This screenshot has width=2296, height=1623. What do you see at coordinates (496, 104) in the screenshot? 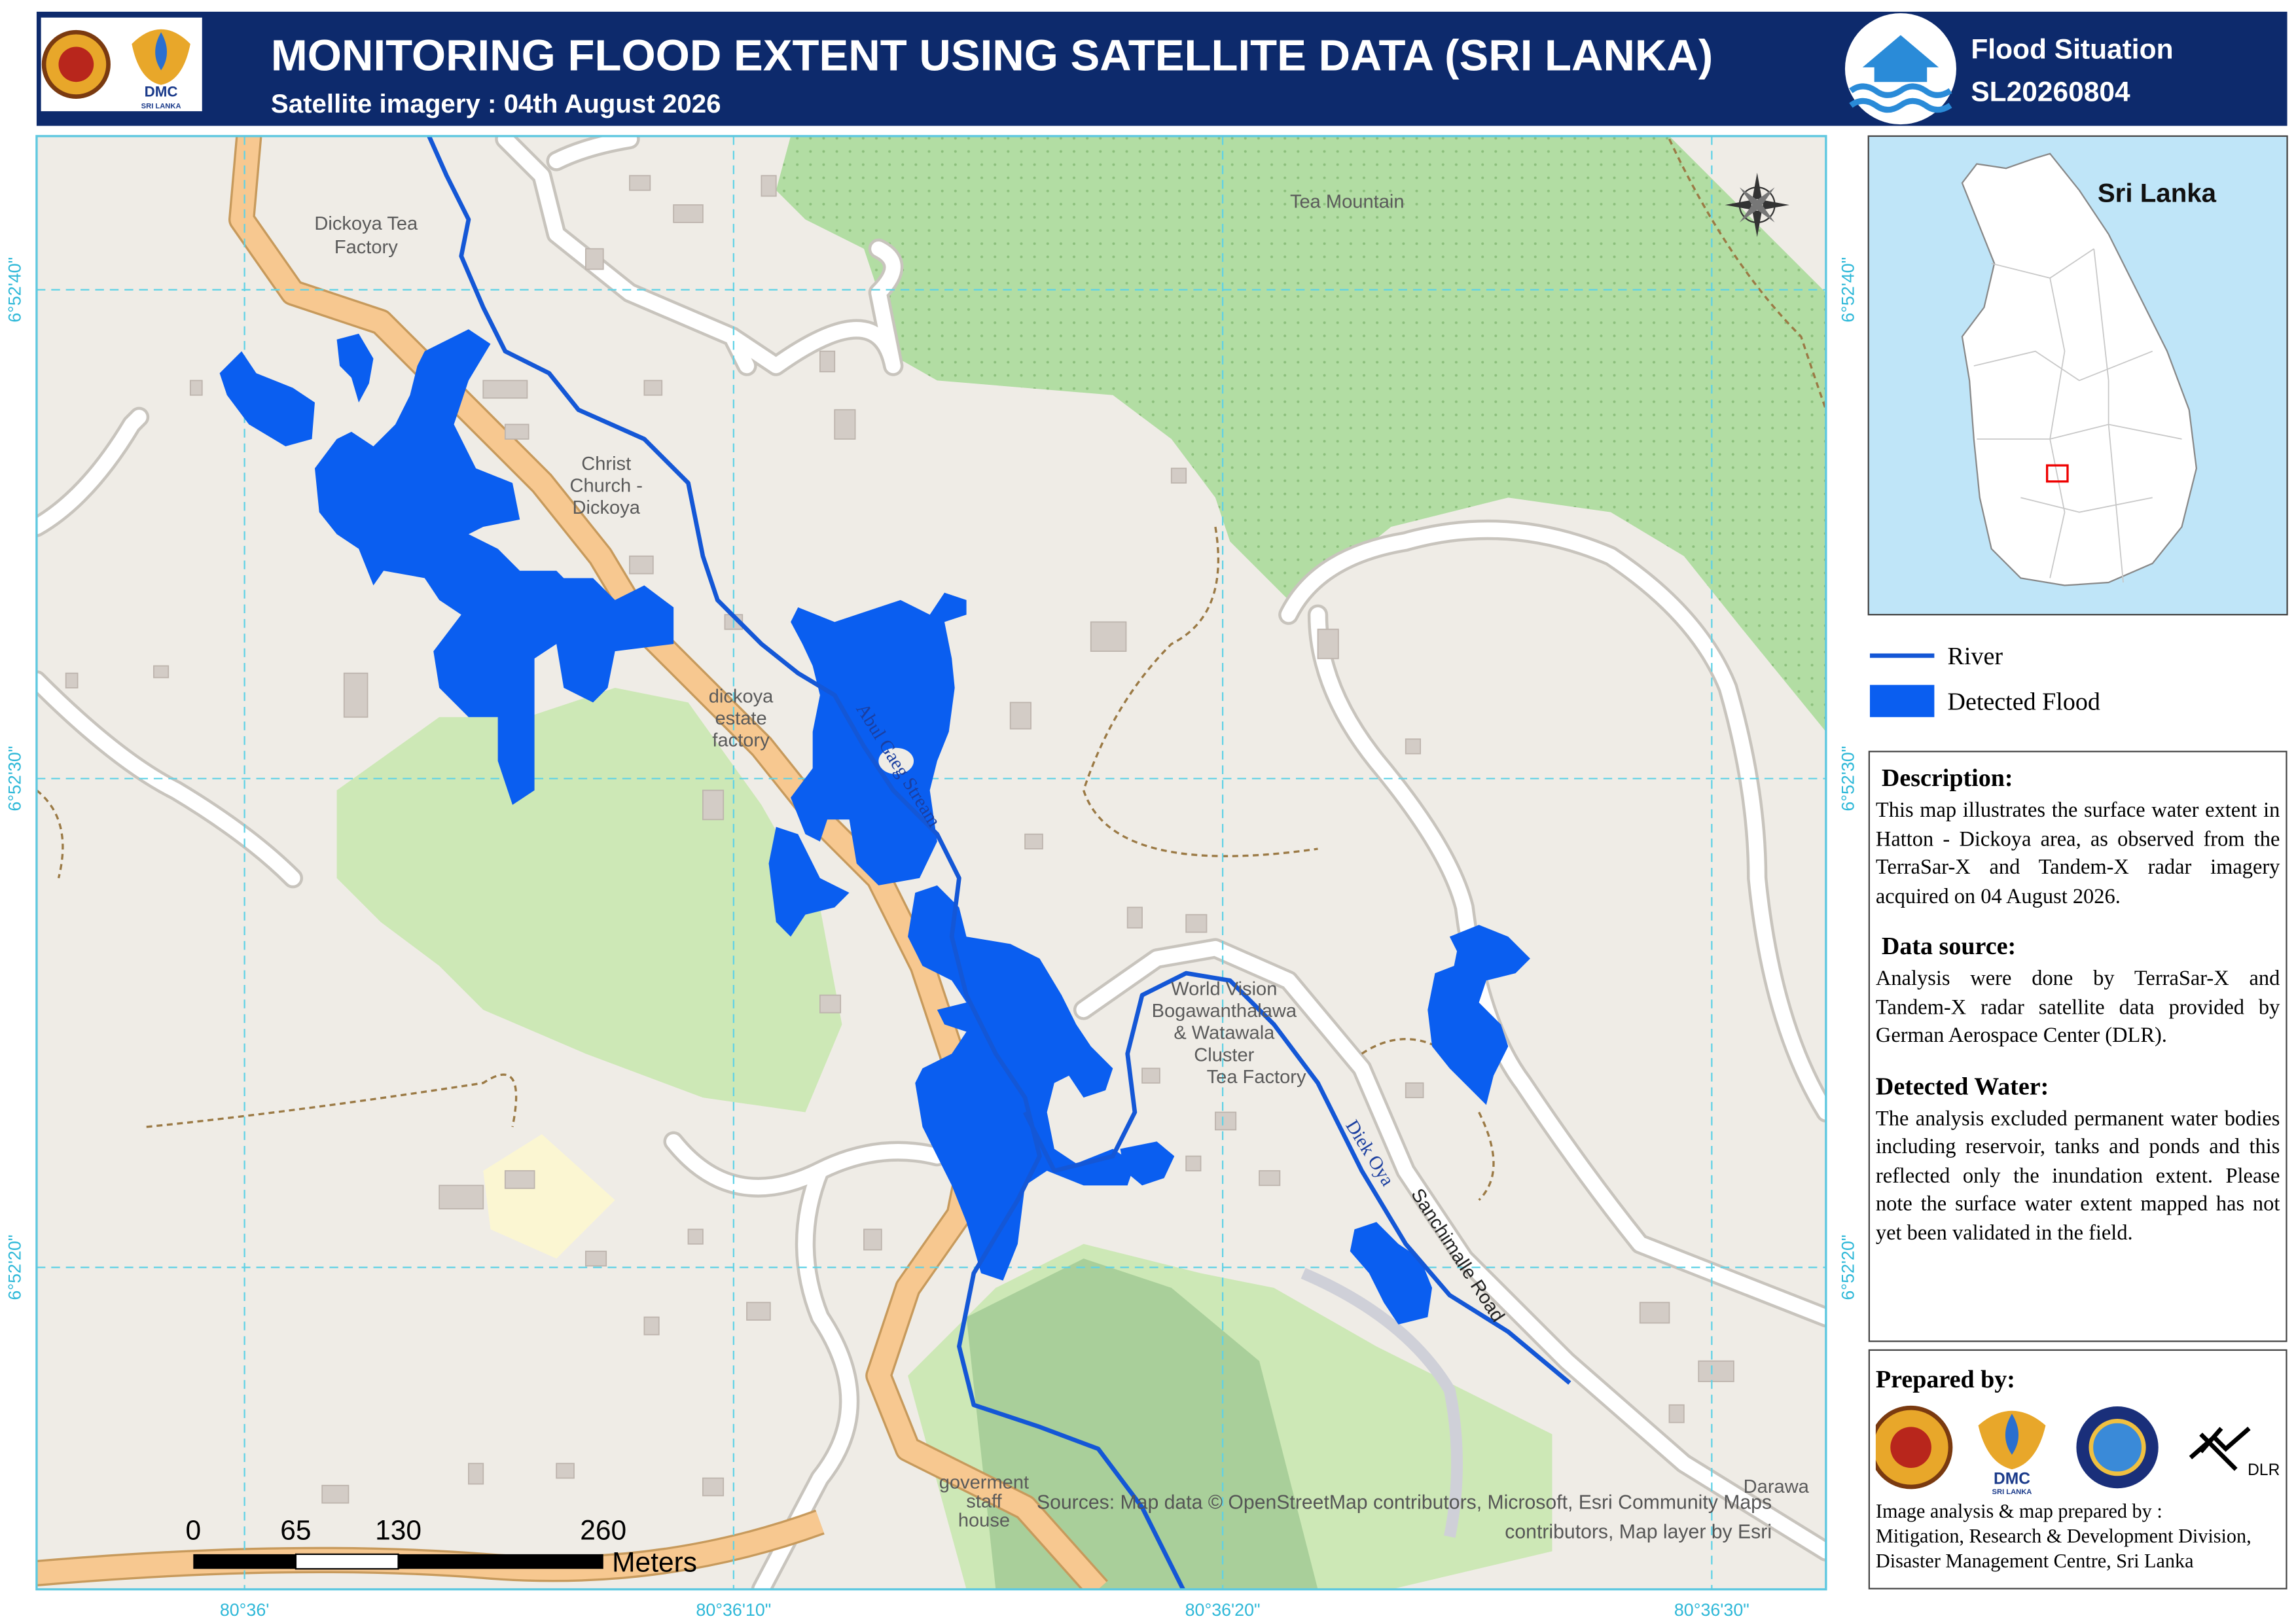
I see `subtitle: Satellite imagery : 04th August 2026` at bounding box center [496, 104].